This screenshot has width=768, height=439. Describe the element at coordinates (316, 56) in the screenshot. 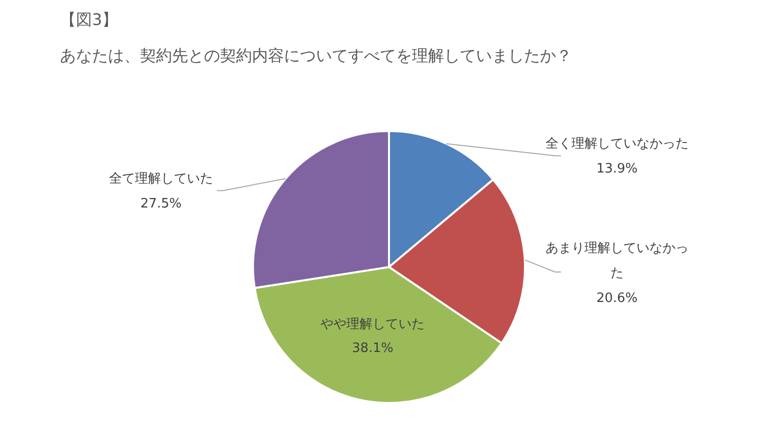

I see `chart-subtitle: あなたは、契約先との契約内容についてすべてを理解していましたか？` at that location.